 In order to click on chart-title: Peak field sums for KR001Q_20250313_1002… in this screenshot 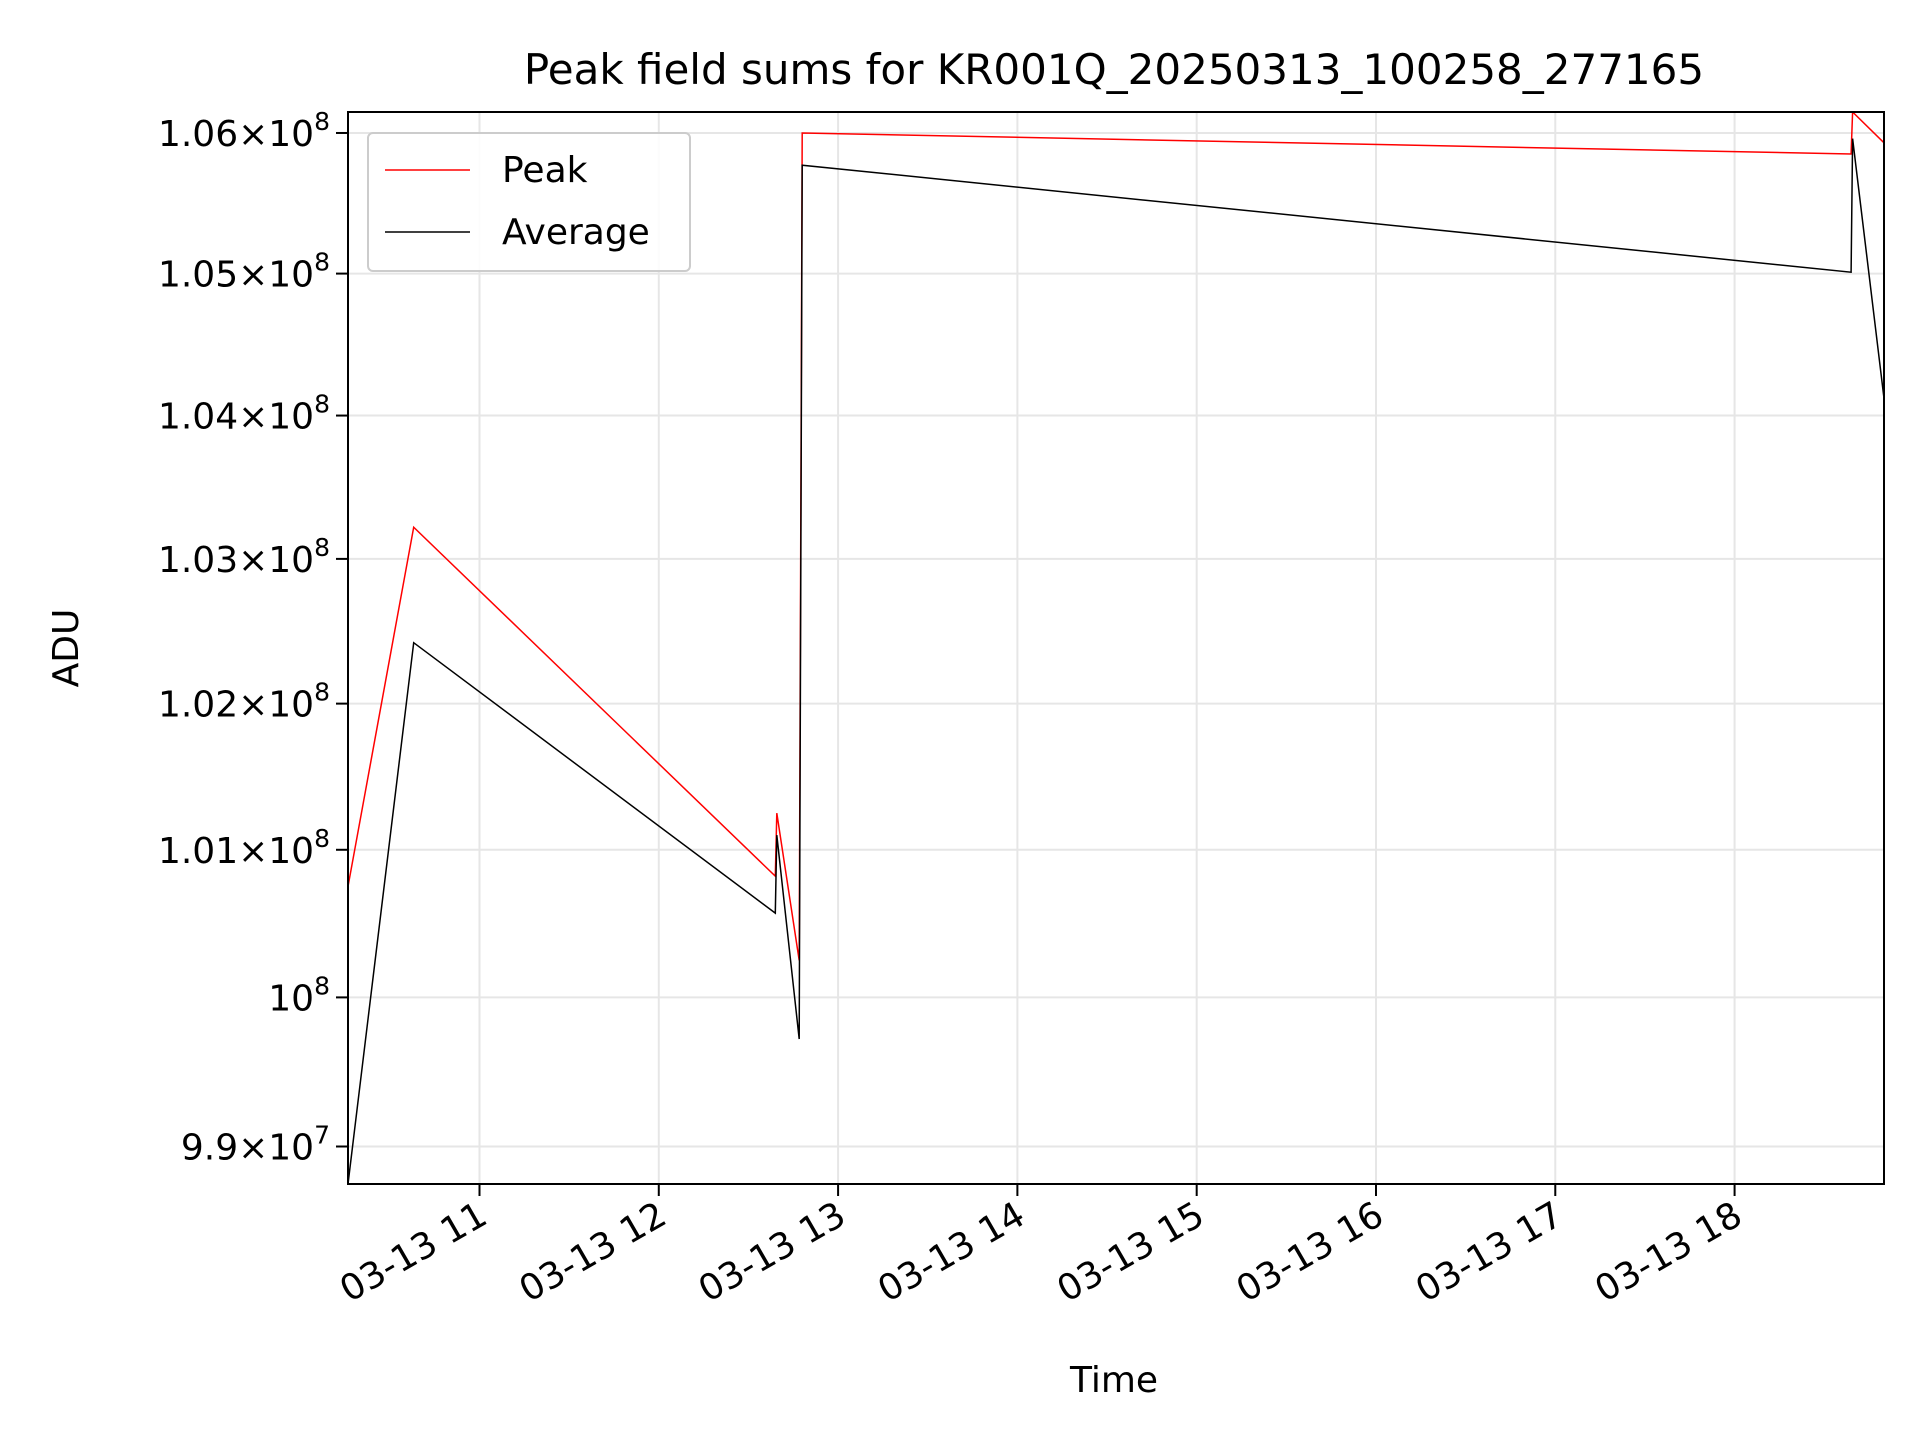, I will do `click(1114, 69)`.